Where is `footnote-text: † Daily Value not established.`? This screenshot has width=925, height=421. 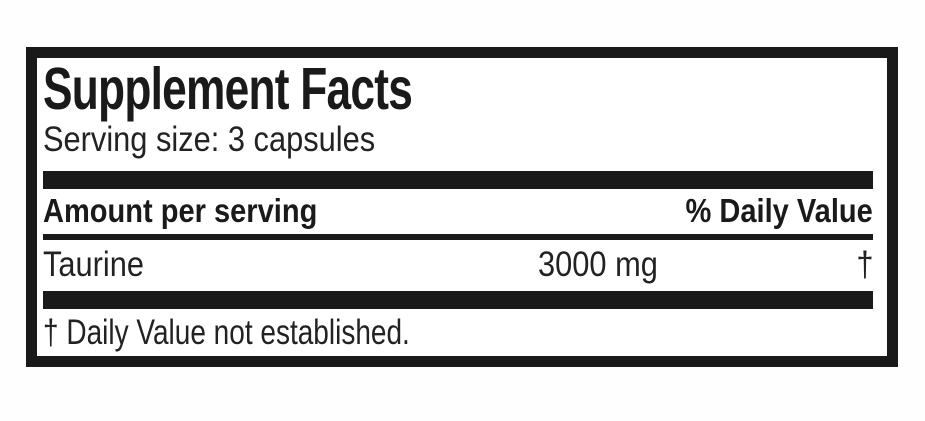
footnote-text: † Daily Value not established. is located at coordinates (226, 332).